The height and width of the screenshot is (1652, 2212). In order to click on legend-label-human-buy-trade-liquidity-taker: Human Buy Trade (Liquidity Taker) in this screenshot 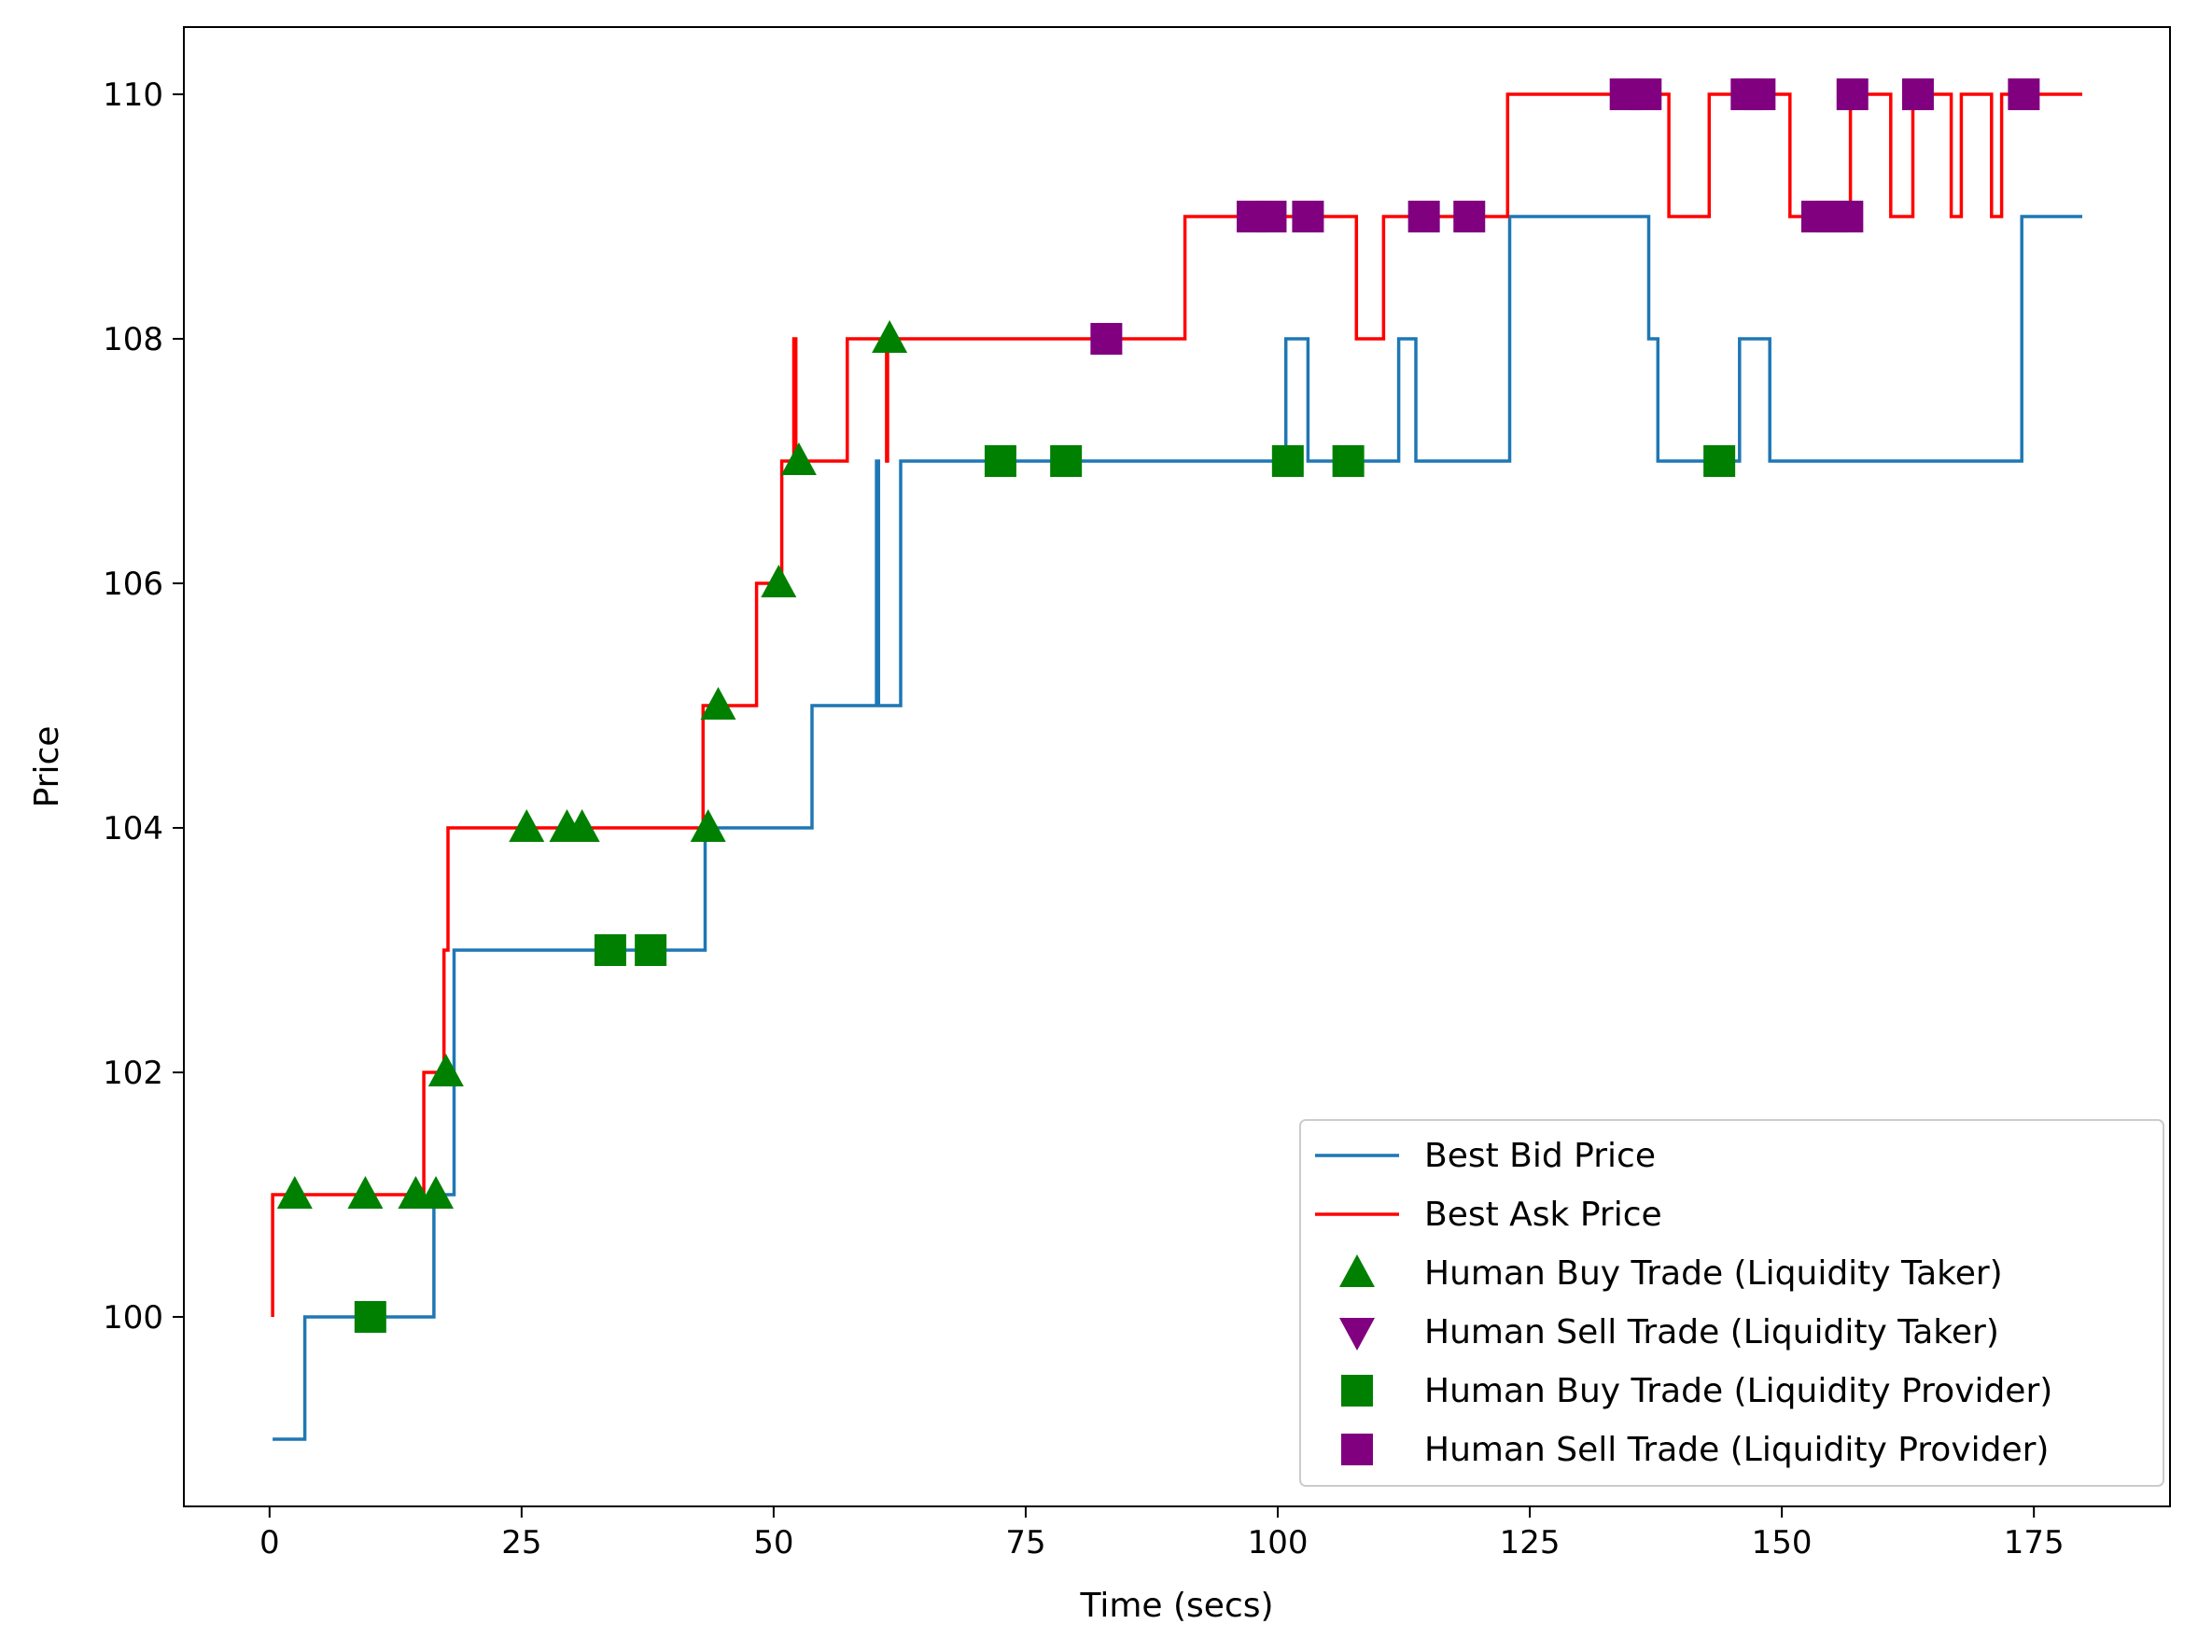, I will do `click(1713, 1273)`.